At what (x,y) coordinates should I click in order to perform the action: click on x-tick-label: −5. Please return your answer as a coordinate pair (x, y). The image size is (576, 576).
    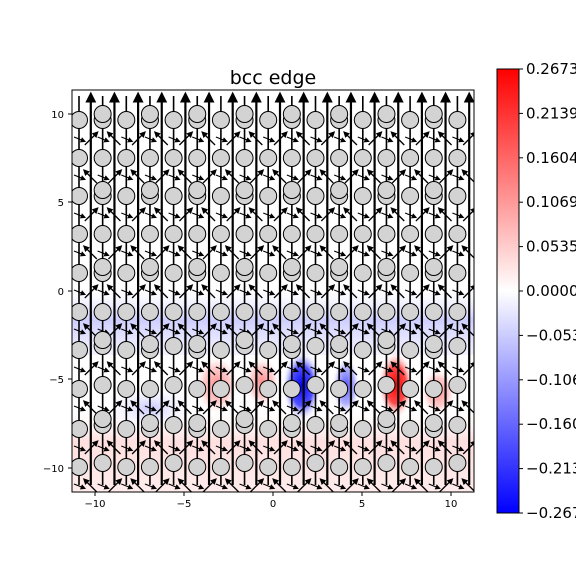
    Looking at the image, I should click on (184, 504).